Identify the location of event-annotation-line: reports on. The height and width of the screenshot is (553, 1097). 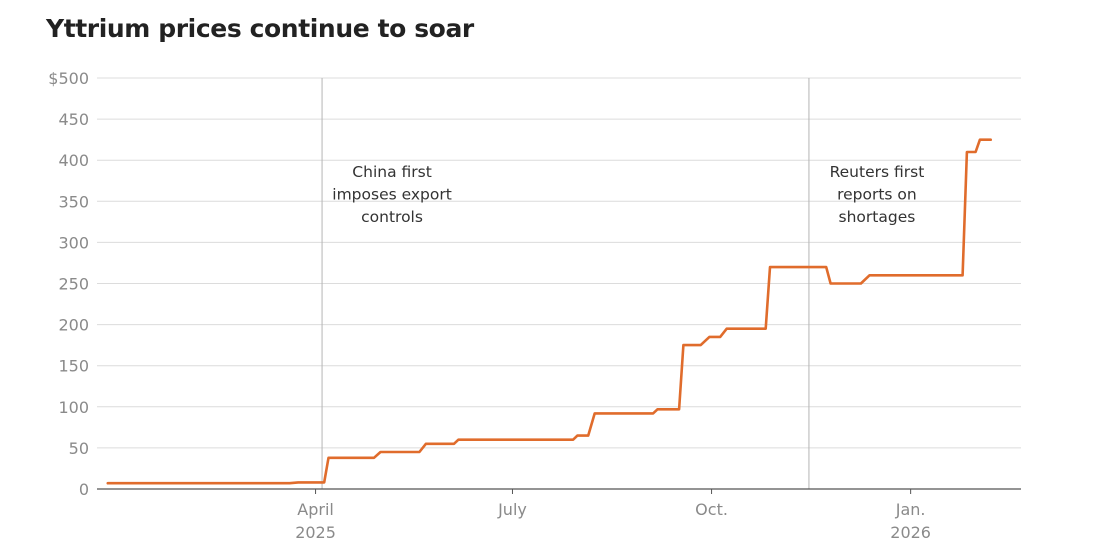
(877, 195).